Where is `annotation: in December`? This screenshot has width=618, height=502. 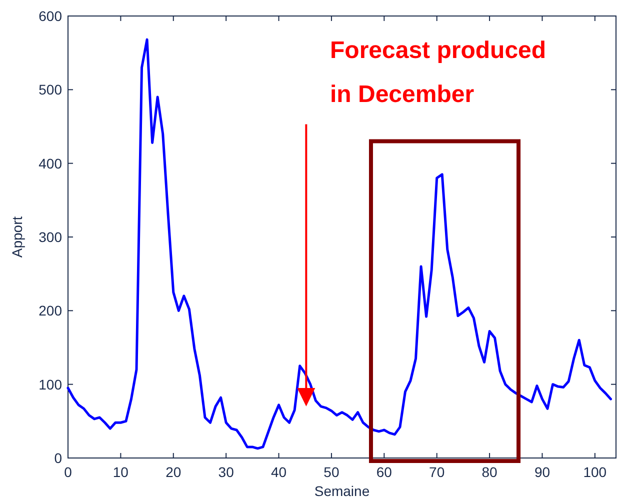
annotation: in December is located at coordinates (402, 94).